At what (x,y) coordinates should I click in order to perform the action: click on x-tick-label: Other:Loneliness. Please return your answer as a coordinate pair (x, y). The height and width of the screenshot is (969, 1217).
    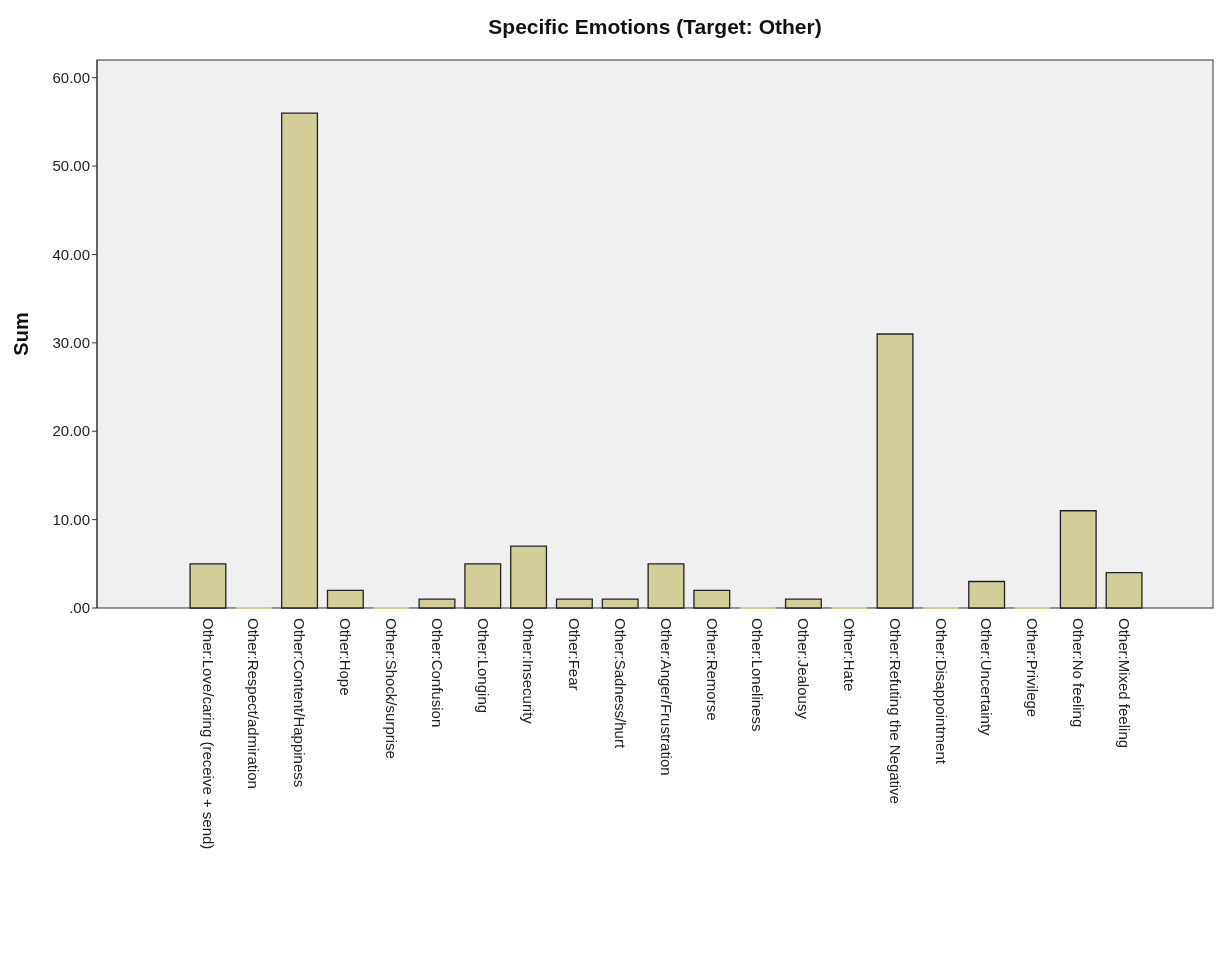
    Looking at the image, I should click on (758, 675).